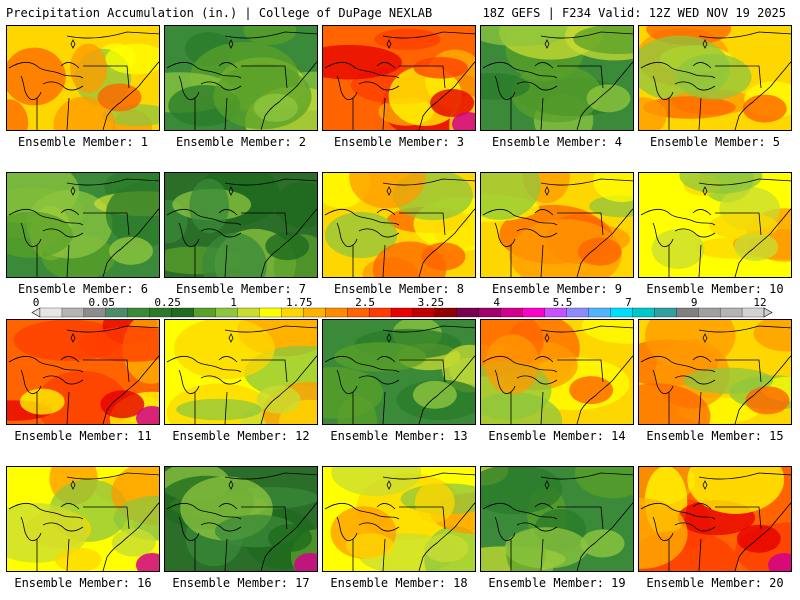  Describe the element at coordinates (431, 302) in the screenshot. I see `colorbar-tick-label: 3.25` at that location.